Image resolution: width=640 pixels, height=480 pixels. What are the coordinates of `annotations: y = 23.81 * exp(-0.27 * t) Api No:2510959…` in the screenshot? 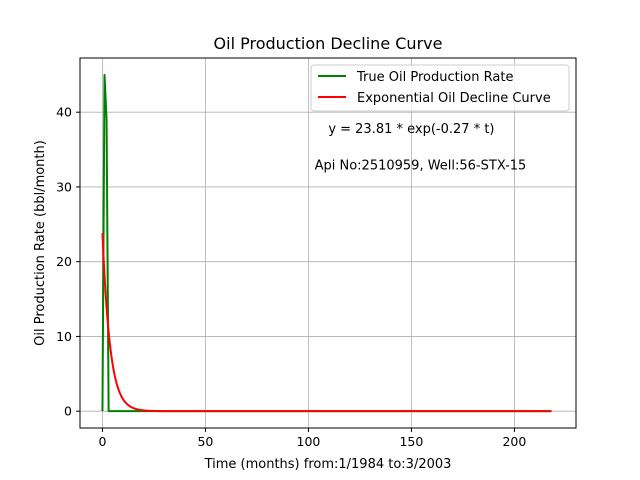 It's located at (421, 148).